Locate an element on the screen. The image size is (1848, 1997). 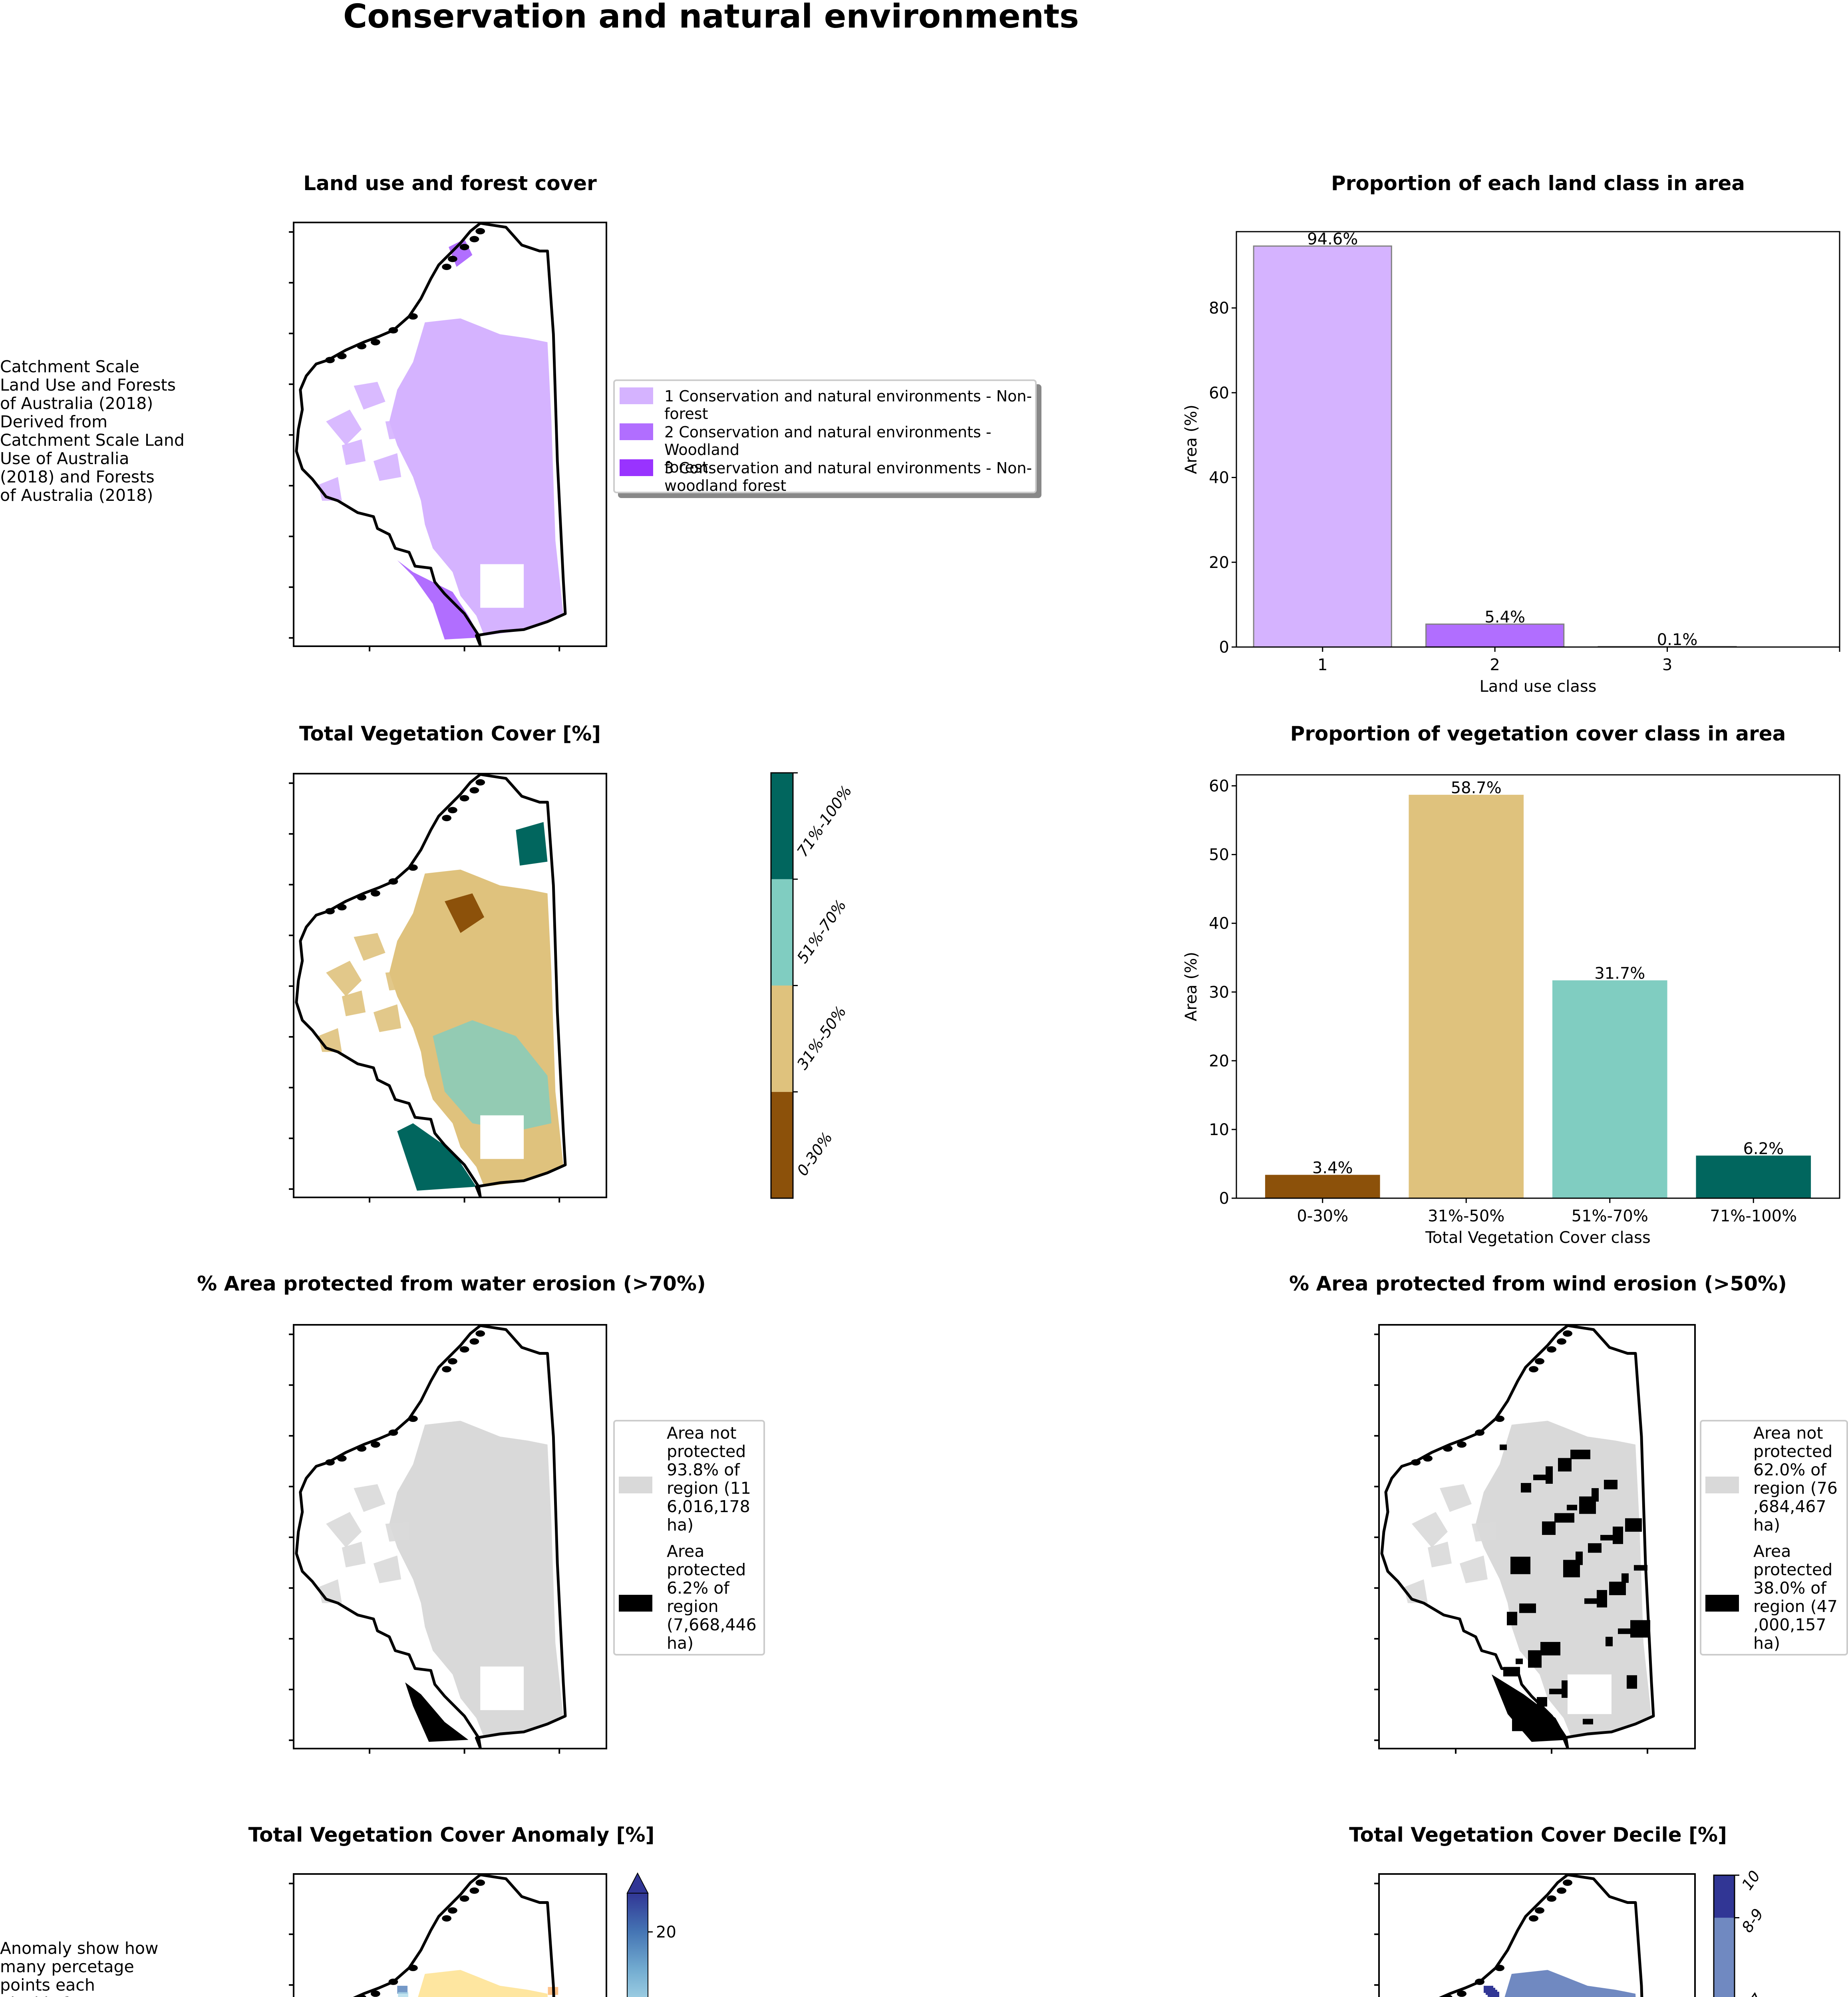
veg-low-region is located at coordinates (465, 913).